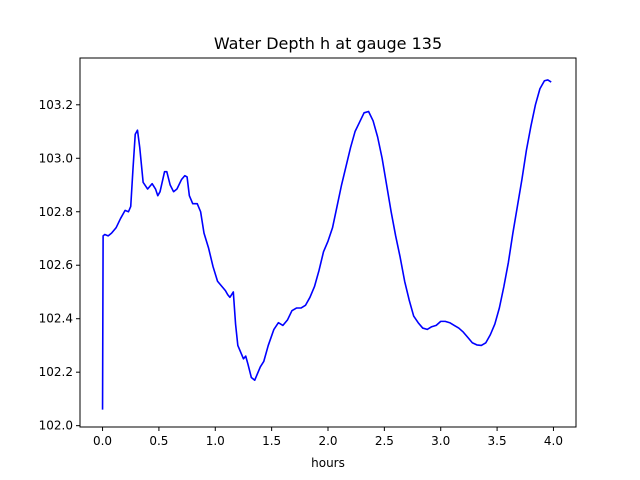 This screenshot has height=480, width=640. I want to click on x-tick-label: 3.0, so click(440, 441).